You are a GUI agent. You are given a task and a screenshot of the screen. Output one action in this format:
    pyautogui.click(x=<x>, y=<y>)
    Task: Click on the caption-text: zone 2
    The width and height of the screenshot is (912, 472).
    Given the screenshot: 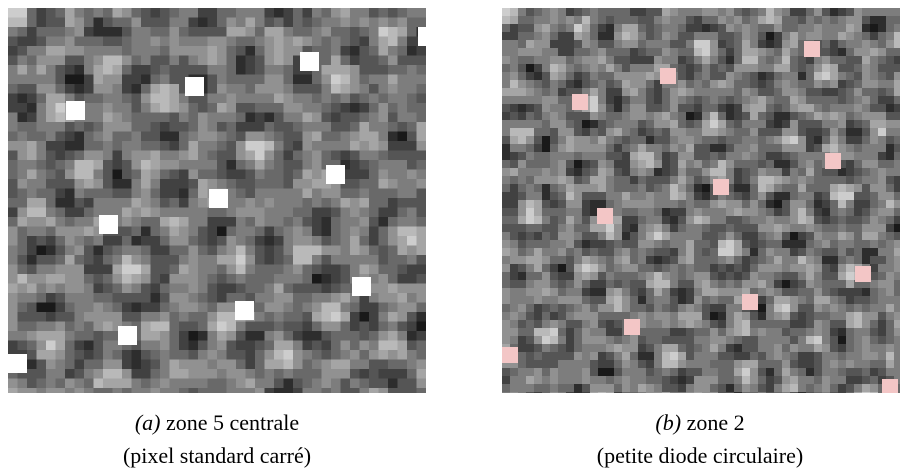 What is the action you would take?
    pyautogui.click(x=715, y=422)
    